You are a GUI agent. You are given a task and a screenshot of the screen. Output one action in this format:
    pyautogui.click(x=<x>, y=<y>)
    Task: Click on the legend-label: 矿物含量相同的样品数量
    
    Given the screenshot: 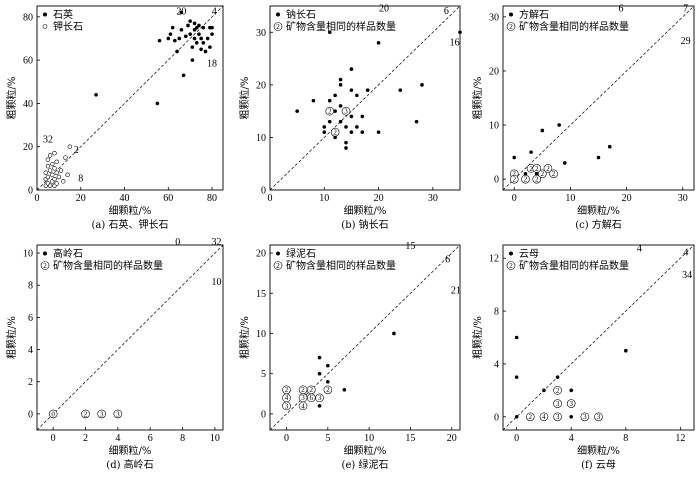 What is the action you would take?
    pyautogui.click(x=341, y=26)
    